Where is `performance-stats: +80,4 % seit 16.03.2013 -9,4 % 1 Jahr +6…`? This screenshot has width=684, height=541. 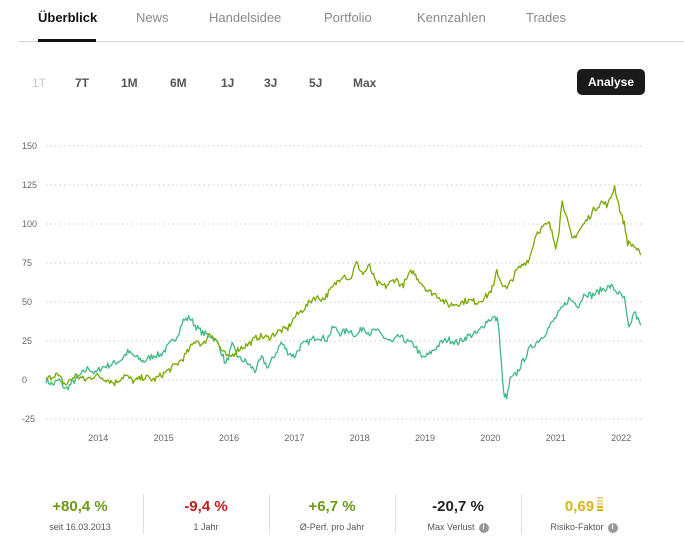 performance-stats: +80,4 % seit 16.03.2013 -9,4 % 1 Jahr +6… is located at coordinates (342, 516).